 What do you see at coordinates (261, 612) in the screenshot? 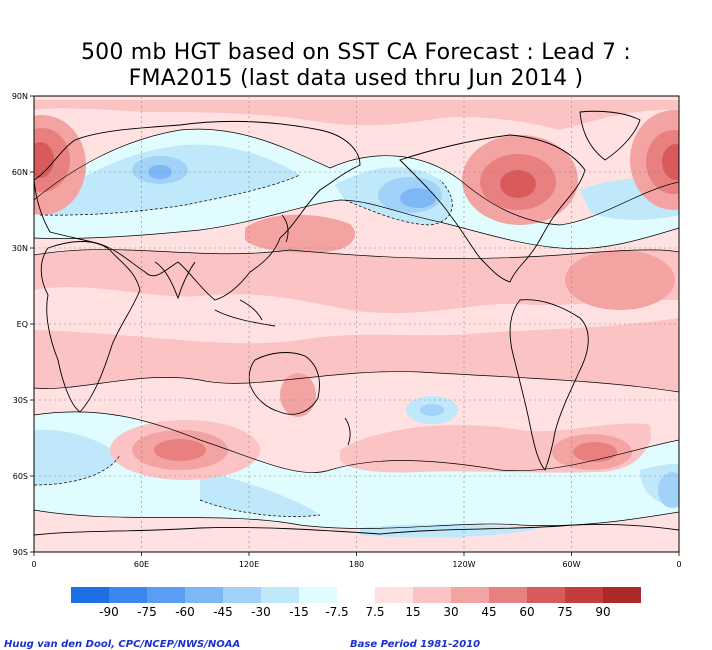
I see `colorbar-tick-label: -30` at bounding box center [261, 612].